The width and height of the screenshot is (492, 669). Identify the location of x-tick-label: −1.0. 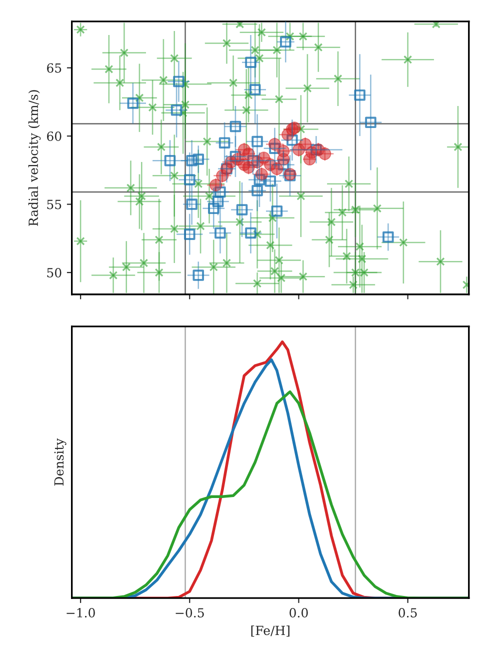
(80, 613).